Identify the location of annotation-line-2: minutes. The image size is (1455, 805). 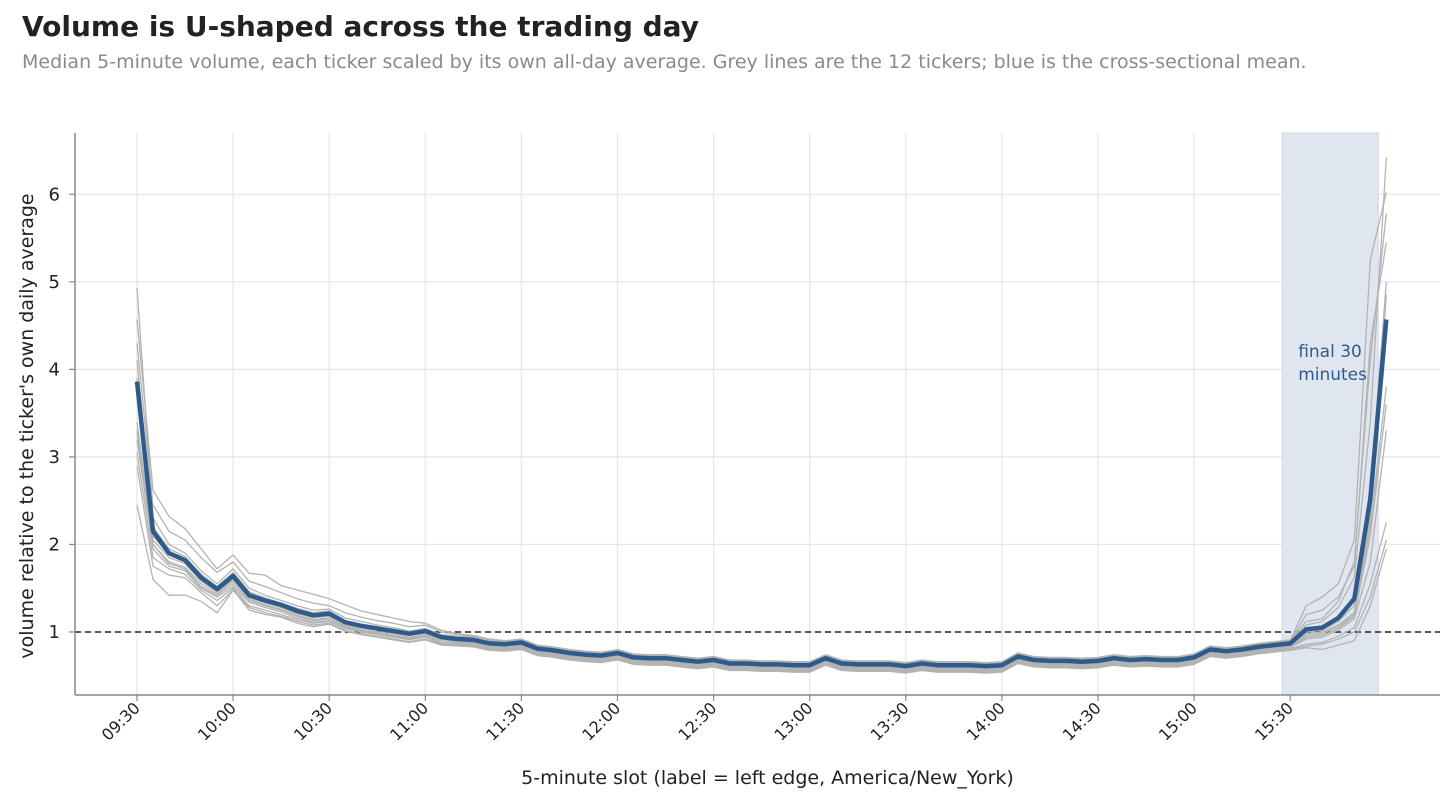
(1332, 375).